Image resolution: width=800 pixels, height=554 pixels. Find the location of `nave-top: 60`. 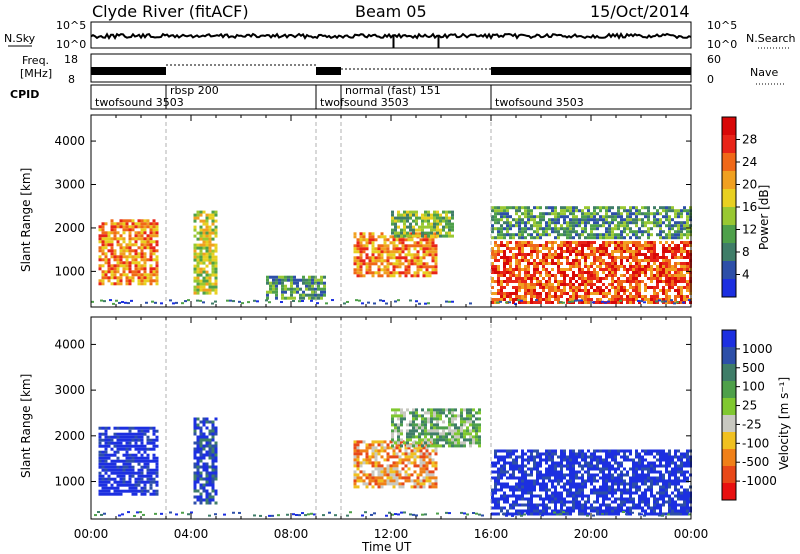

nave-top: 60 is located at coordinates (714, 59).